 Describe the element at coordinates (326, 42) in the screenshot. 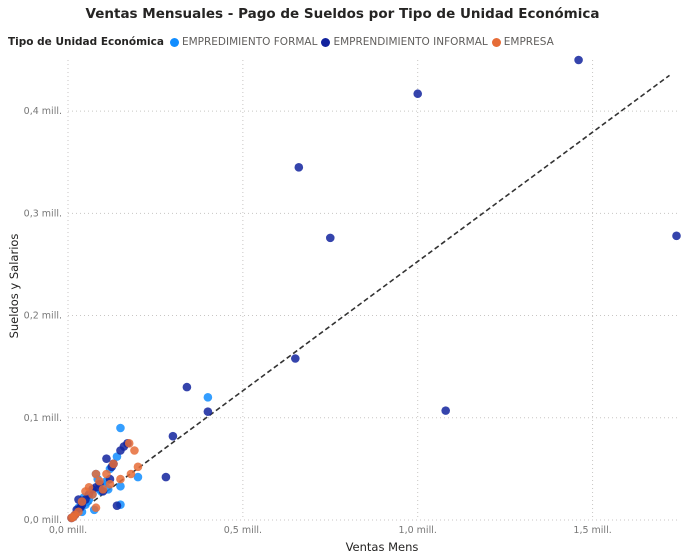

I see `legend-marker-emprendimiento-informal` at that location.